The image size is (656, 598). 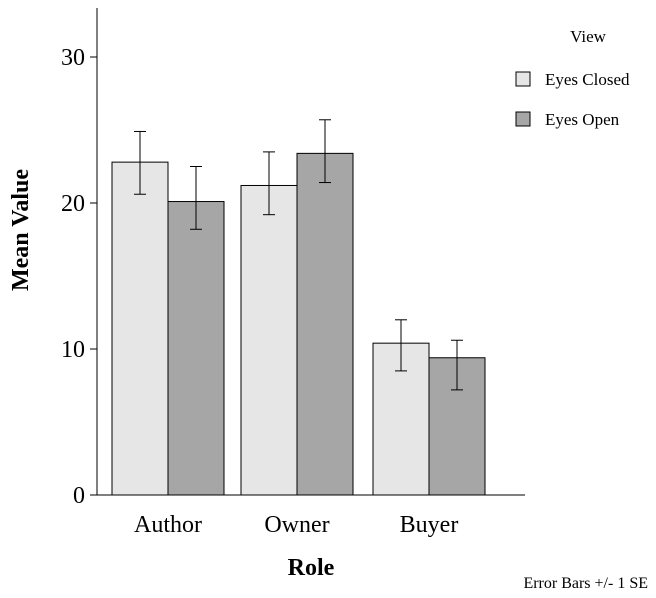 What do you see at coordinates (582, 119) in the screenshot?
I see `legend-label-eyes-open: Eyes Open` at bounding box center [582, 119].